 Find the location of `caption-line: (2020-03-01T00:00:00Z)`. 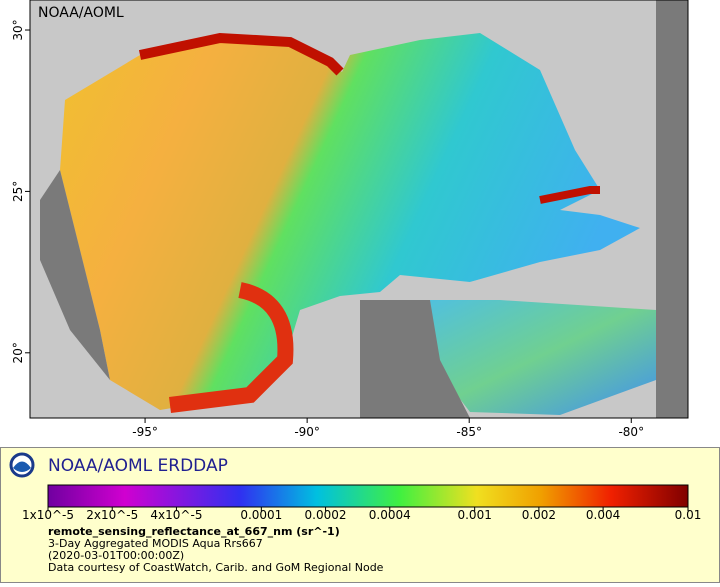

caption-line: (2020-03-01T00:00:00Z) is located at coordinates (116, 555).